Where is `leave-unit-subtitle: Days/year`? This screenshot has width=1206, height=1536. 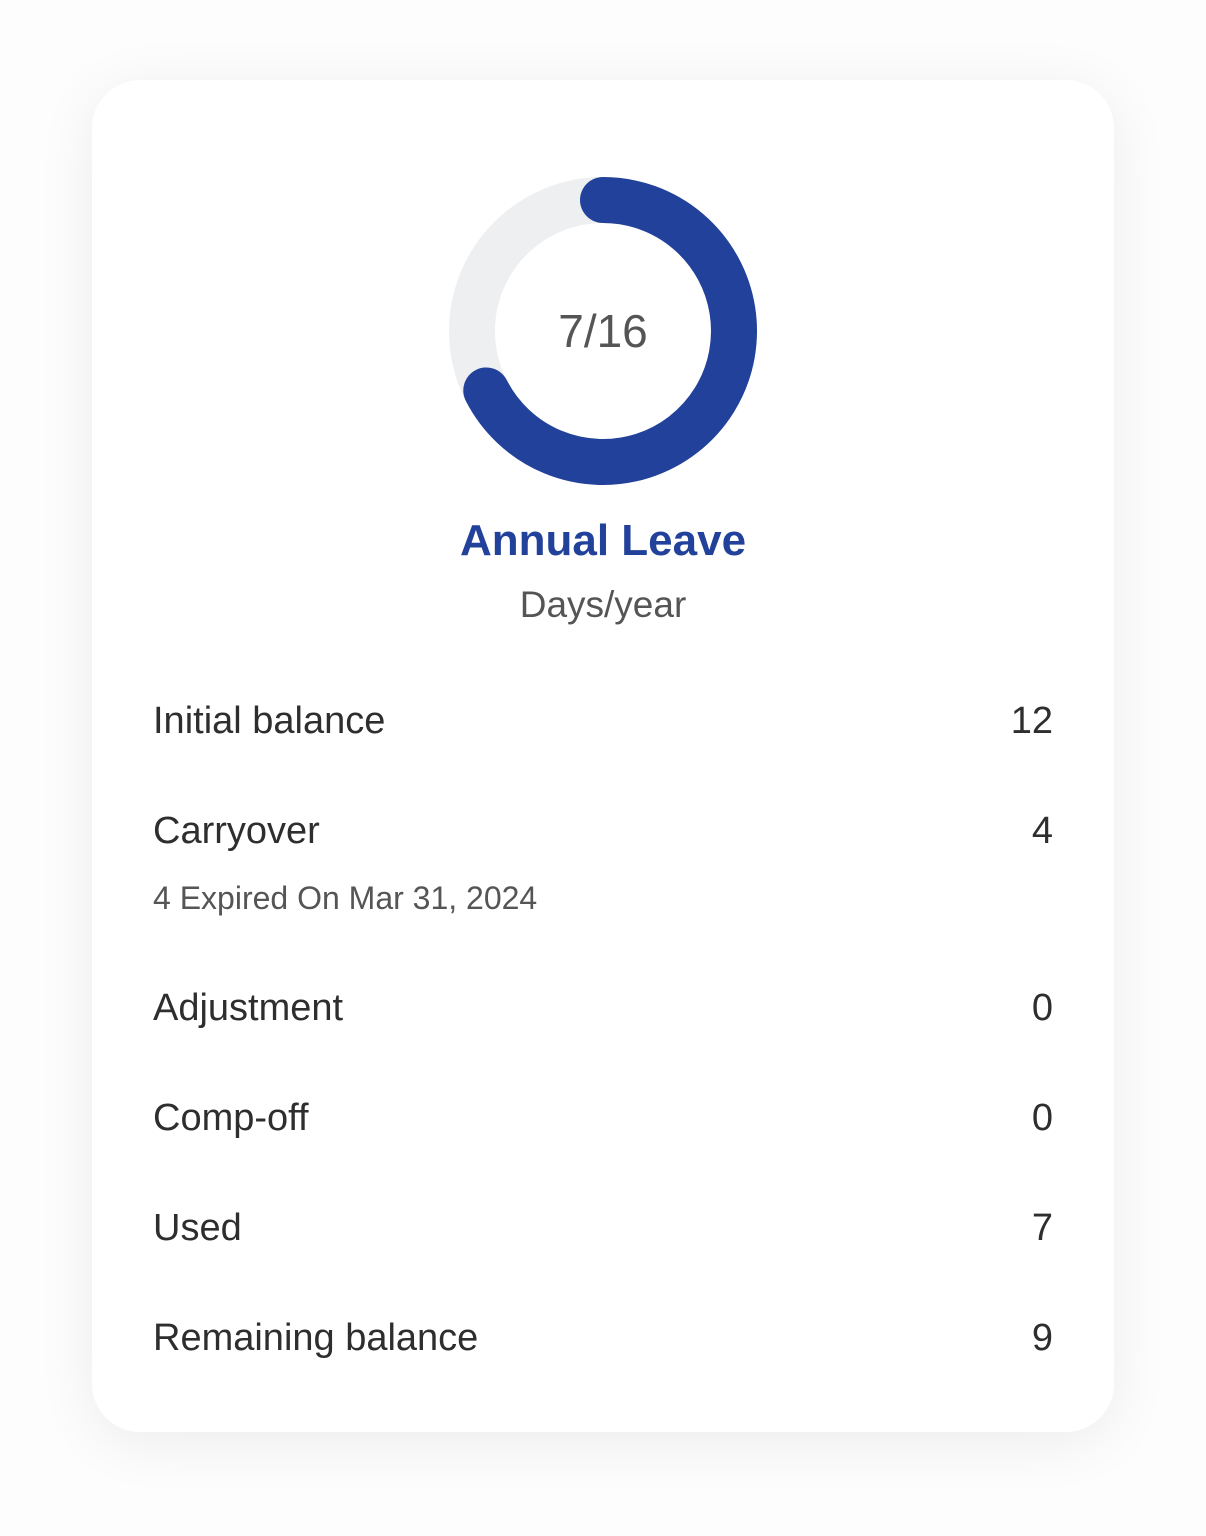 leave-unit-subtitle: Days/year is located at coordinates (603, 604).